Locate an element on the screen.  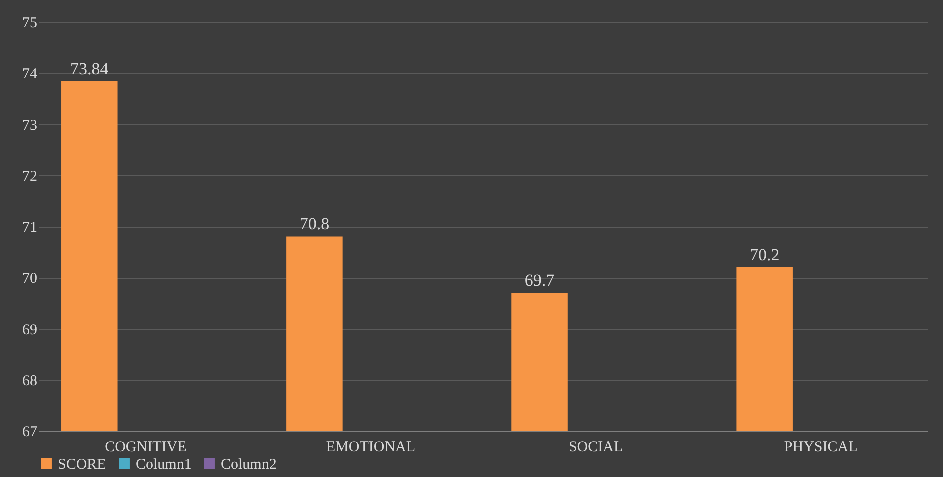
y-tick-label: 71 is located at coordinates (30, 228).